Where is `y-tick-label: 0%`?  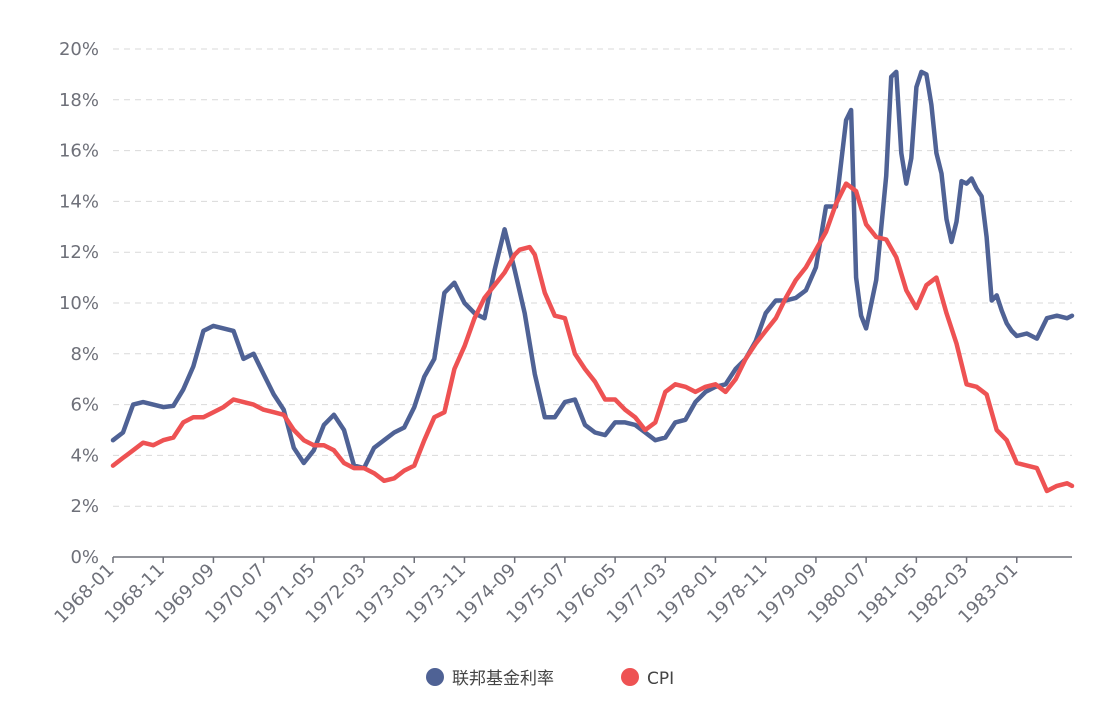
y-tick-label: 0% is located at coordinates (84, 557).